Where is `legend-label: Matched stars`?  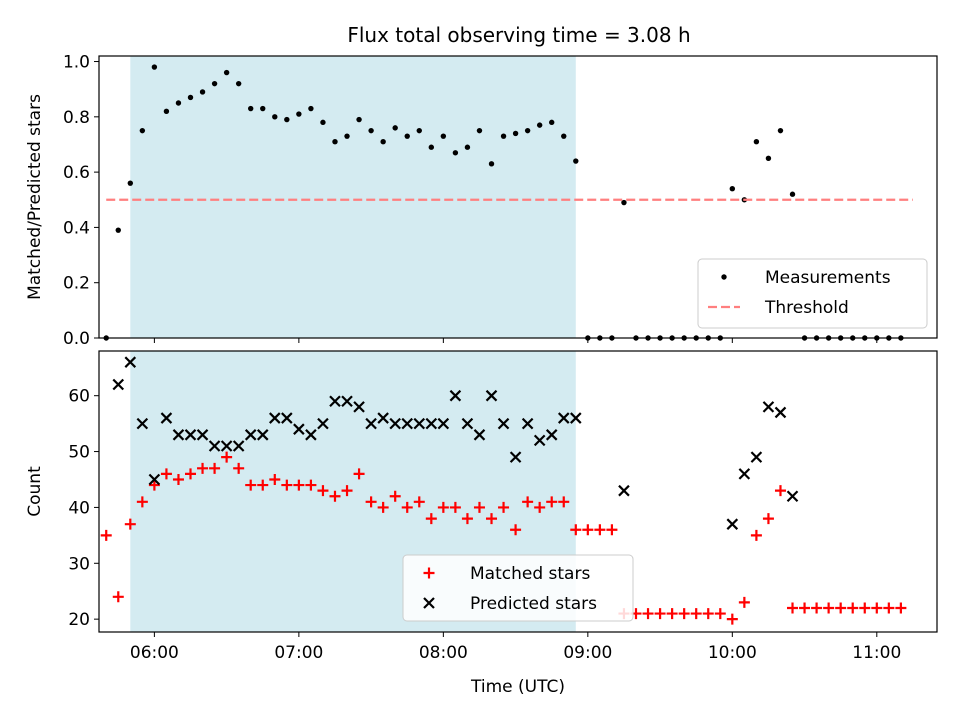 legend-label: Matched stars is located at coordinates (530, 574).